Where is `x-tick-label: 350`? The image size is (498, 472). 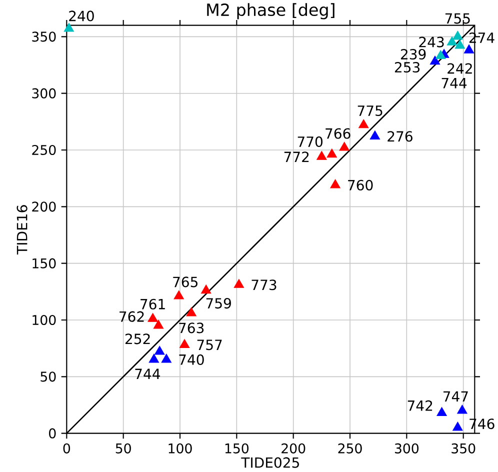 x-tick-label: 350 is located at coordinates (464, 448).